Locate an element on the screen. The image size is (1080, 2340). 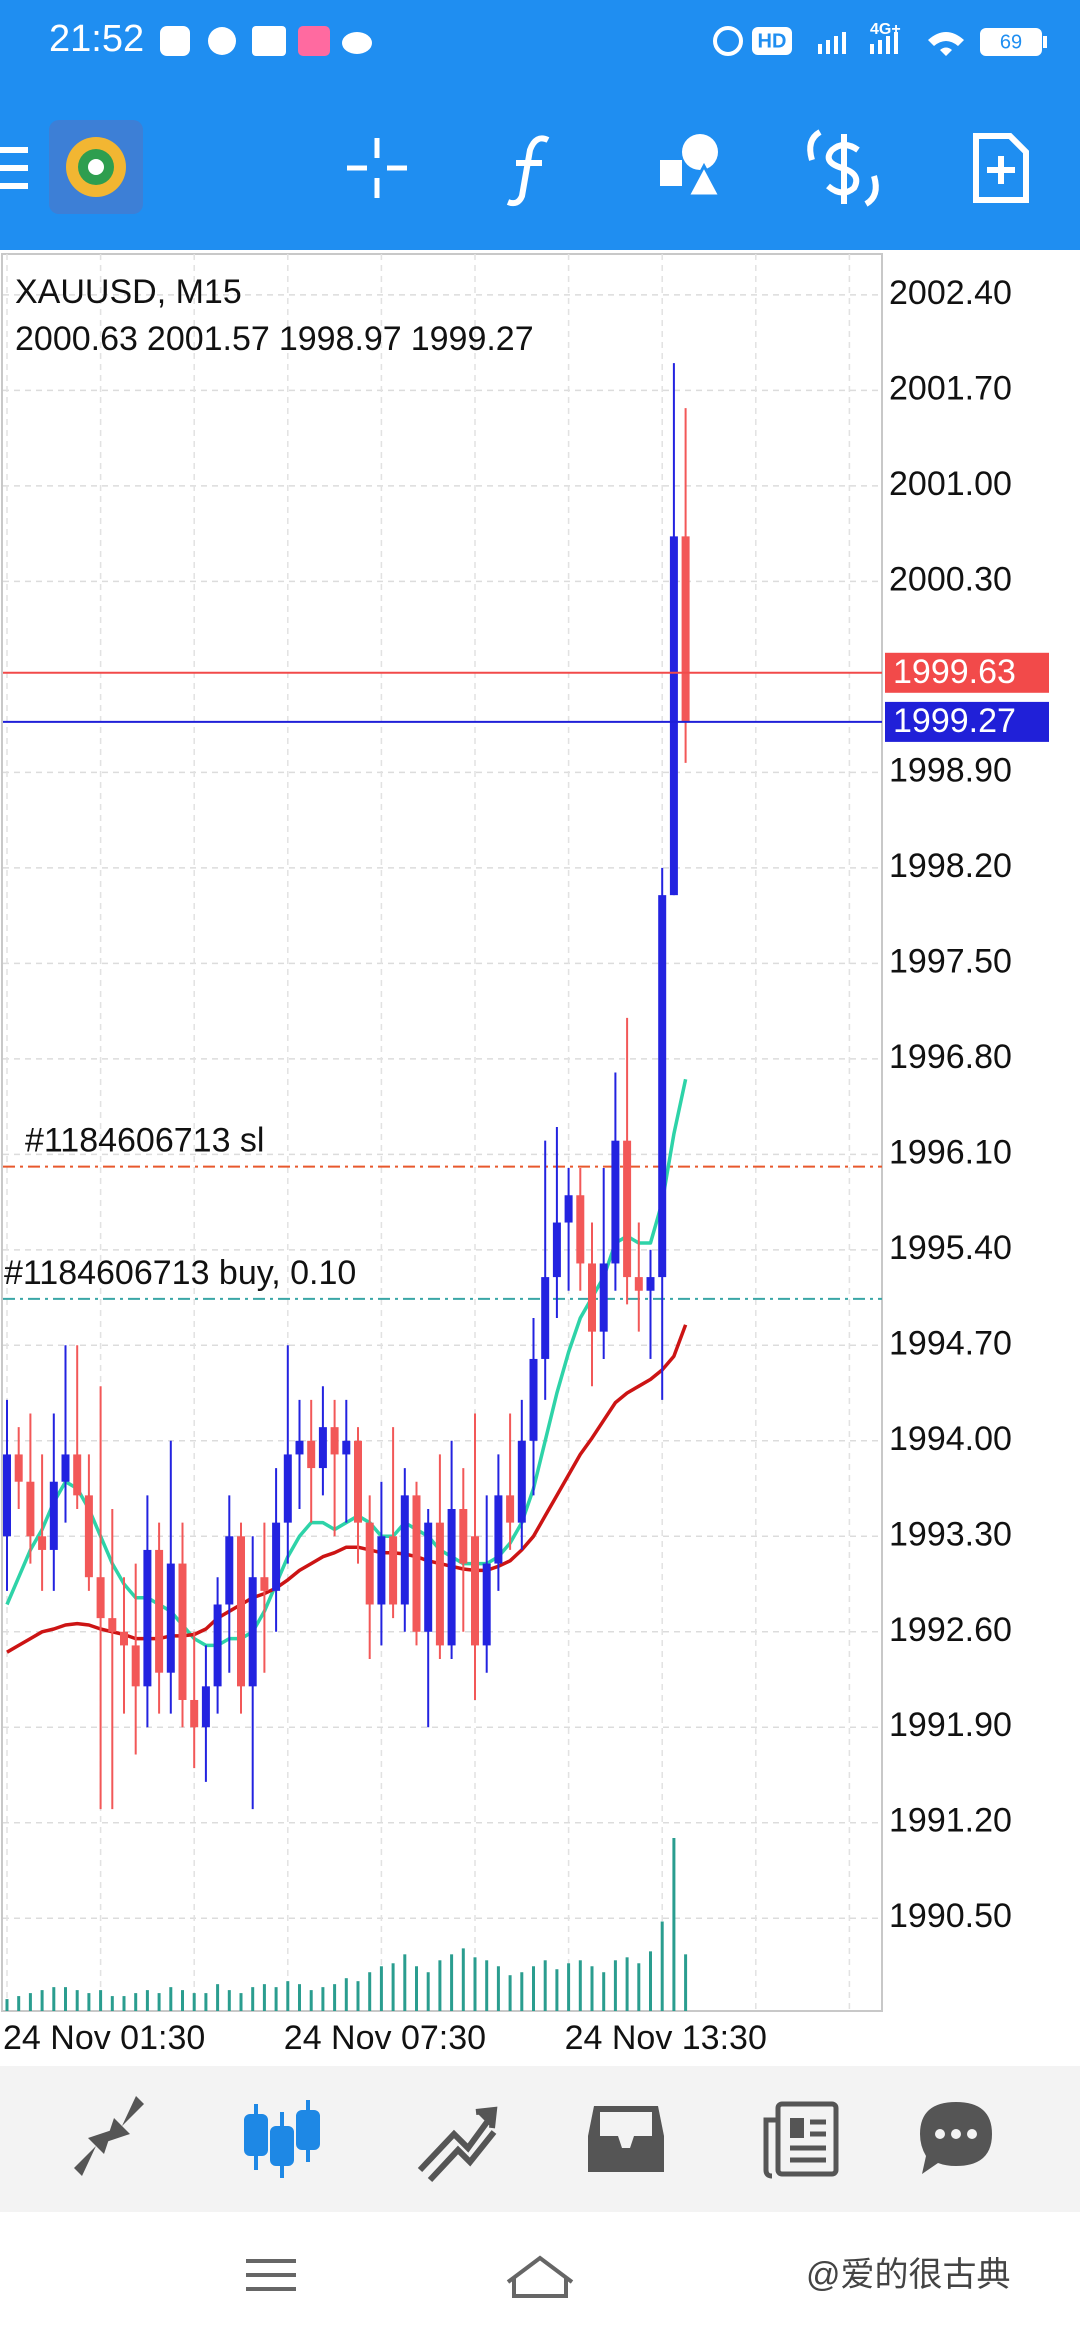
nav-news is located at coordinates (801, 2140).